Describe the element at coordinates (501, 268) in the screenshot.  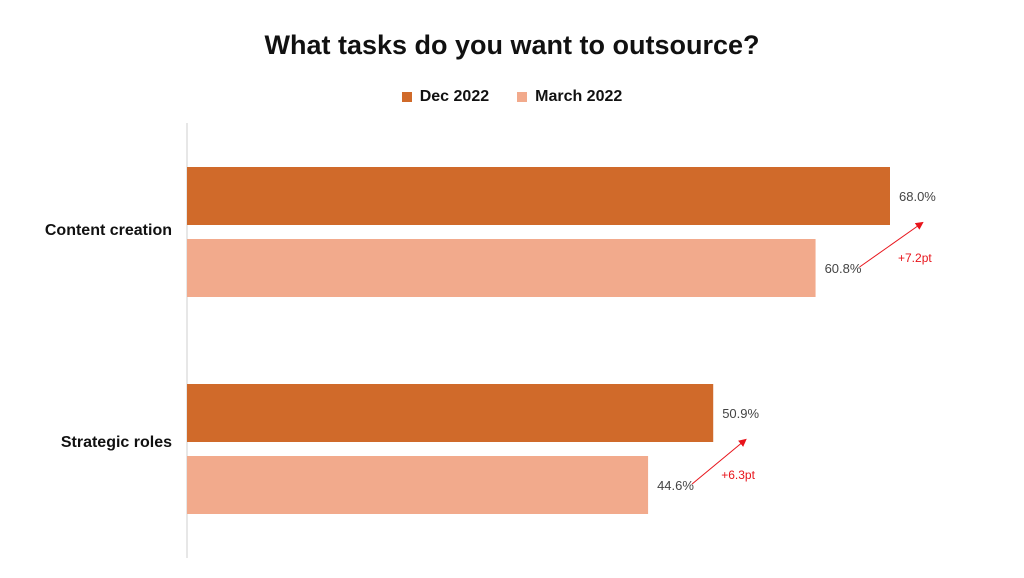
I see `bar-content-creation-march-2022` at that location.